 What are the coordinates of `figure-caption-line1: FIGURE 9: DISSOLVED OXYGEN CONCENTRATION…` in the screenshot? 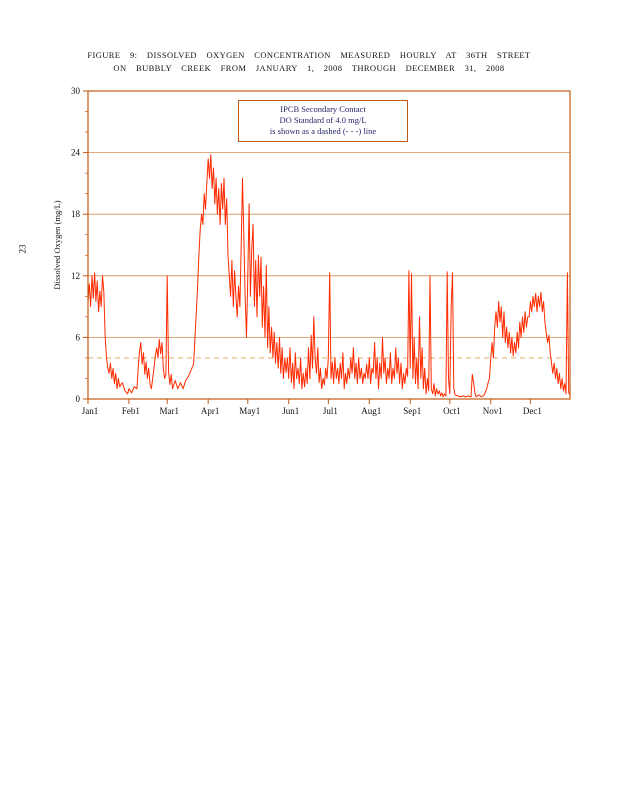 It's located at (309, 55).